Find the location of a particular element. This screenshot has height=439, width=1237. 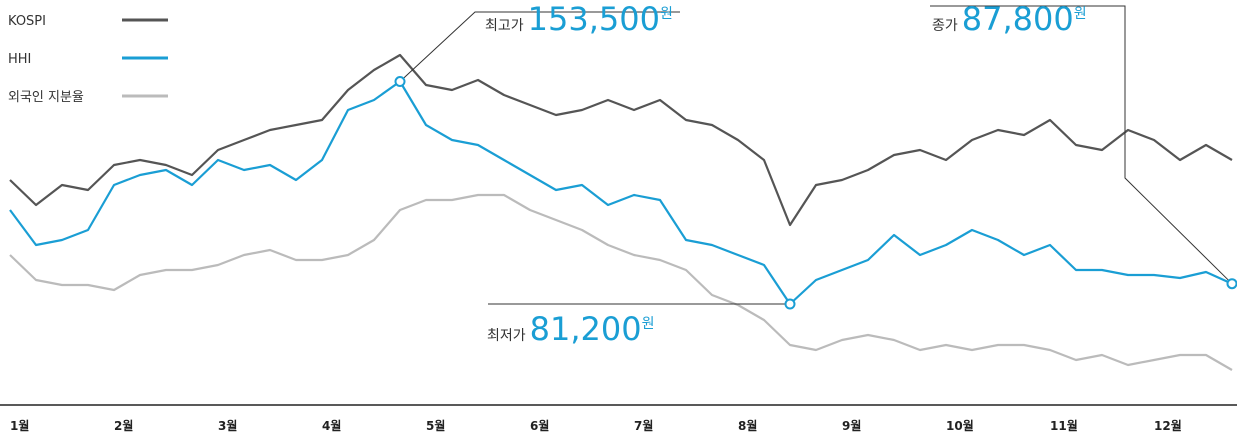

legend-label: KOSPI is located at coordinates (27, 21).